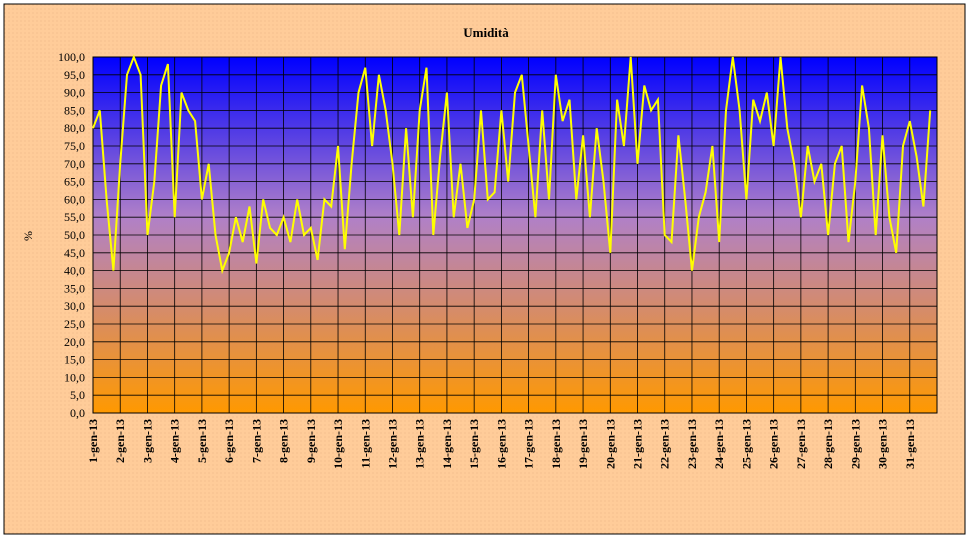  Describe the element at coordinates (774, 444) in the screenshot. I see `x-tick-label: 26-gen-13` at that location.